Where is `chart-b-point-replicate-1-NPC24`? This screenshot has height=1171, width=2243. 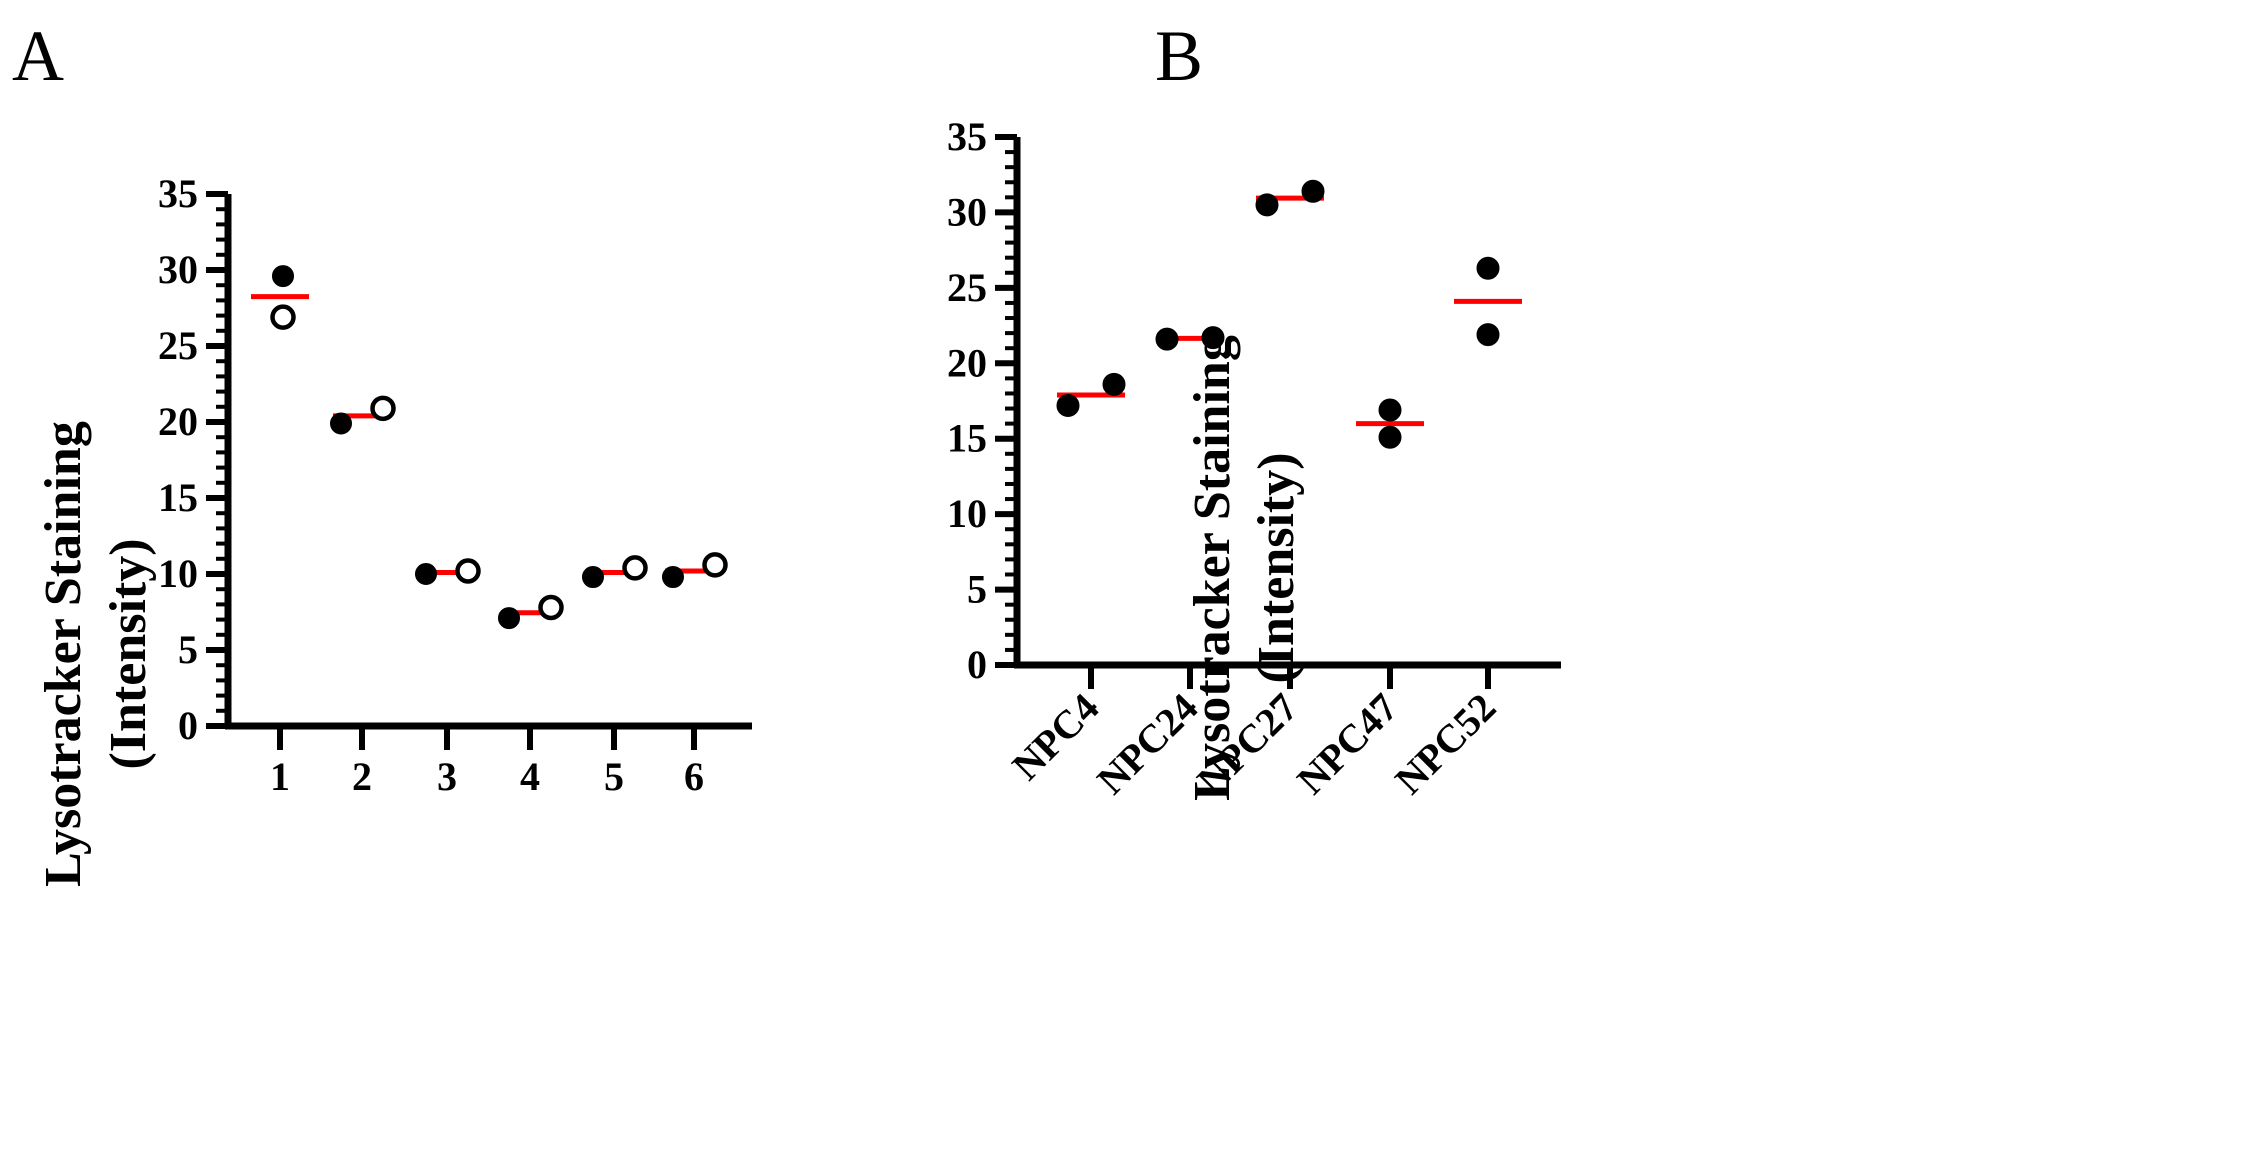
chart-b-point-replicate-1-NPC24 is located at coordinates (1167, 339).